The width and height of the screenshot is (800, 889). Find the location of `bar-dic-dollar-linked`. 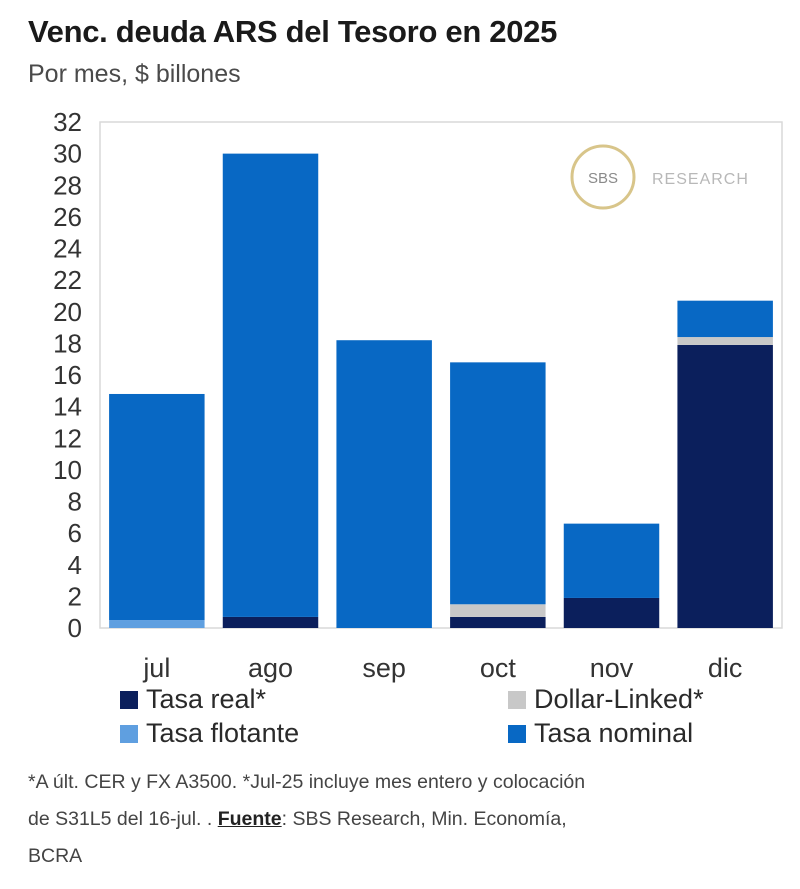

bar-dic-dollar-linked is located at coordinates (725, 341).